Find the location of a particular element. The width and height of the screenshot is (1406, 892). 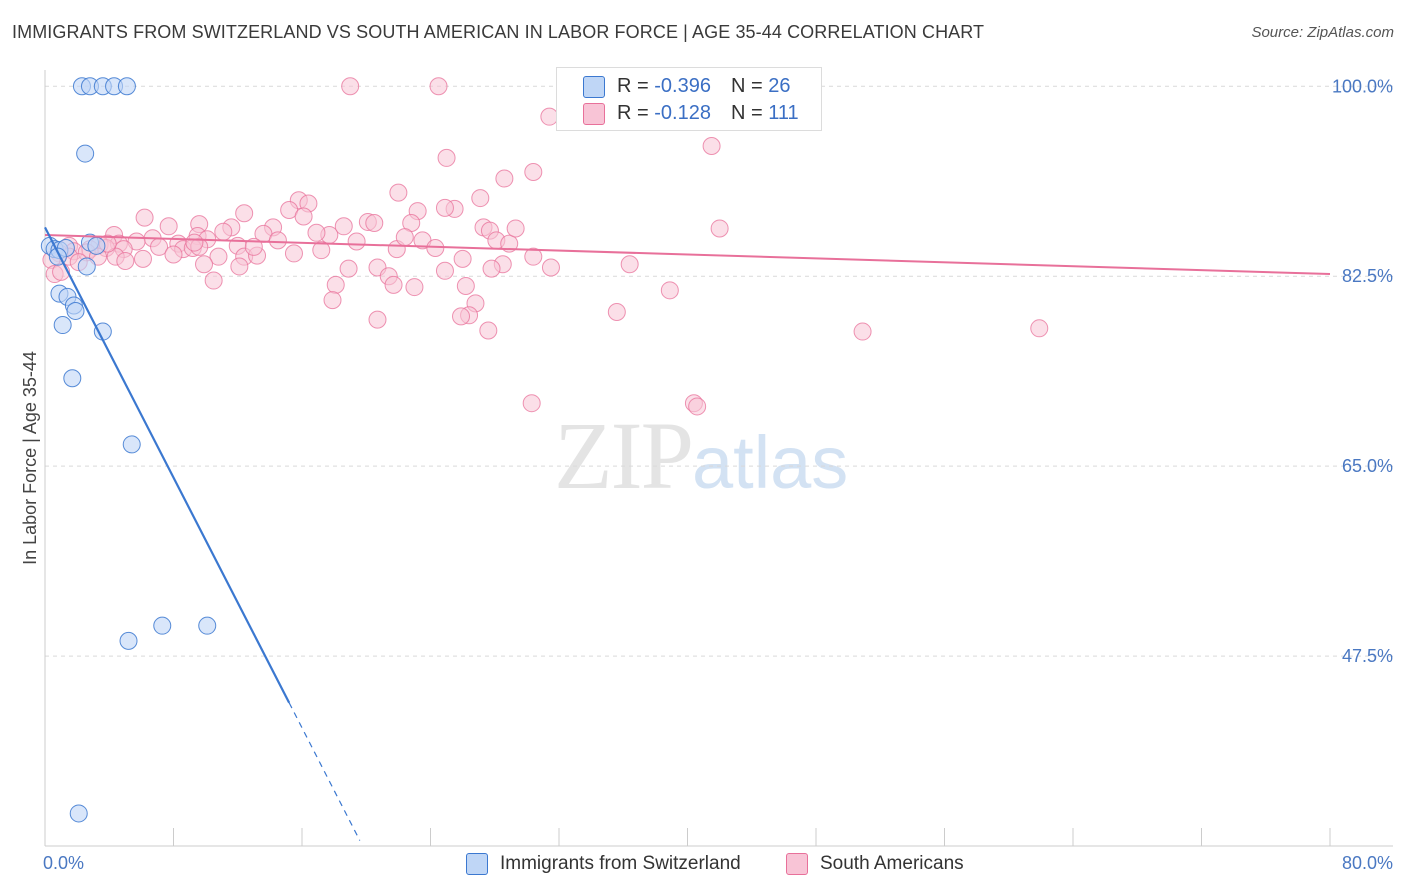

y-tick-label: 65.0% is located at coordinates (1367, 466).